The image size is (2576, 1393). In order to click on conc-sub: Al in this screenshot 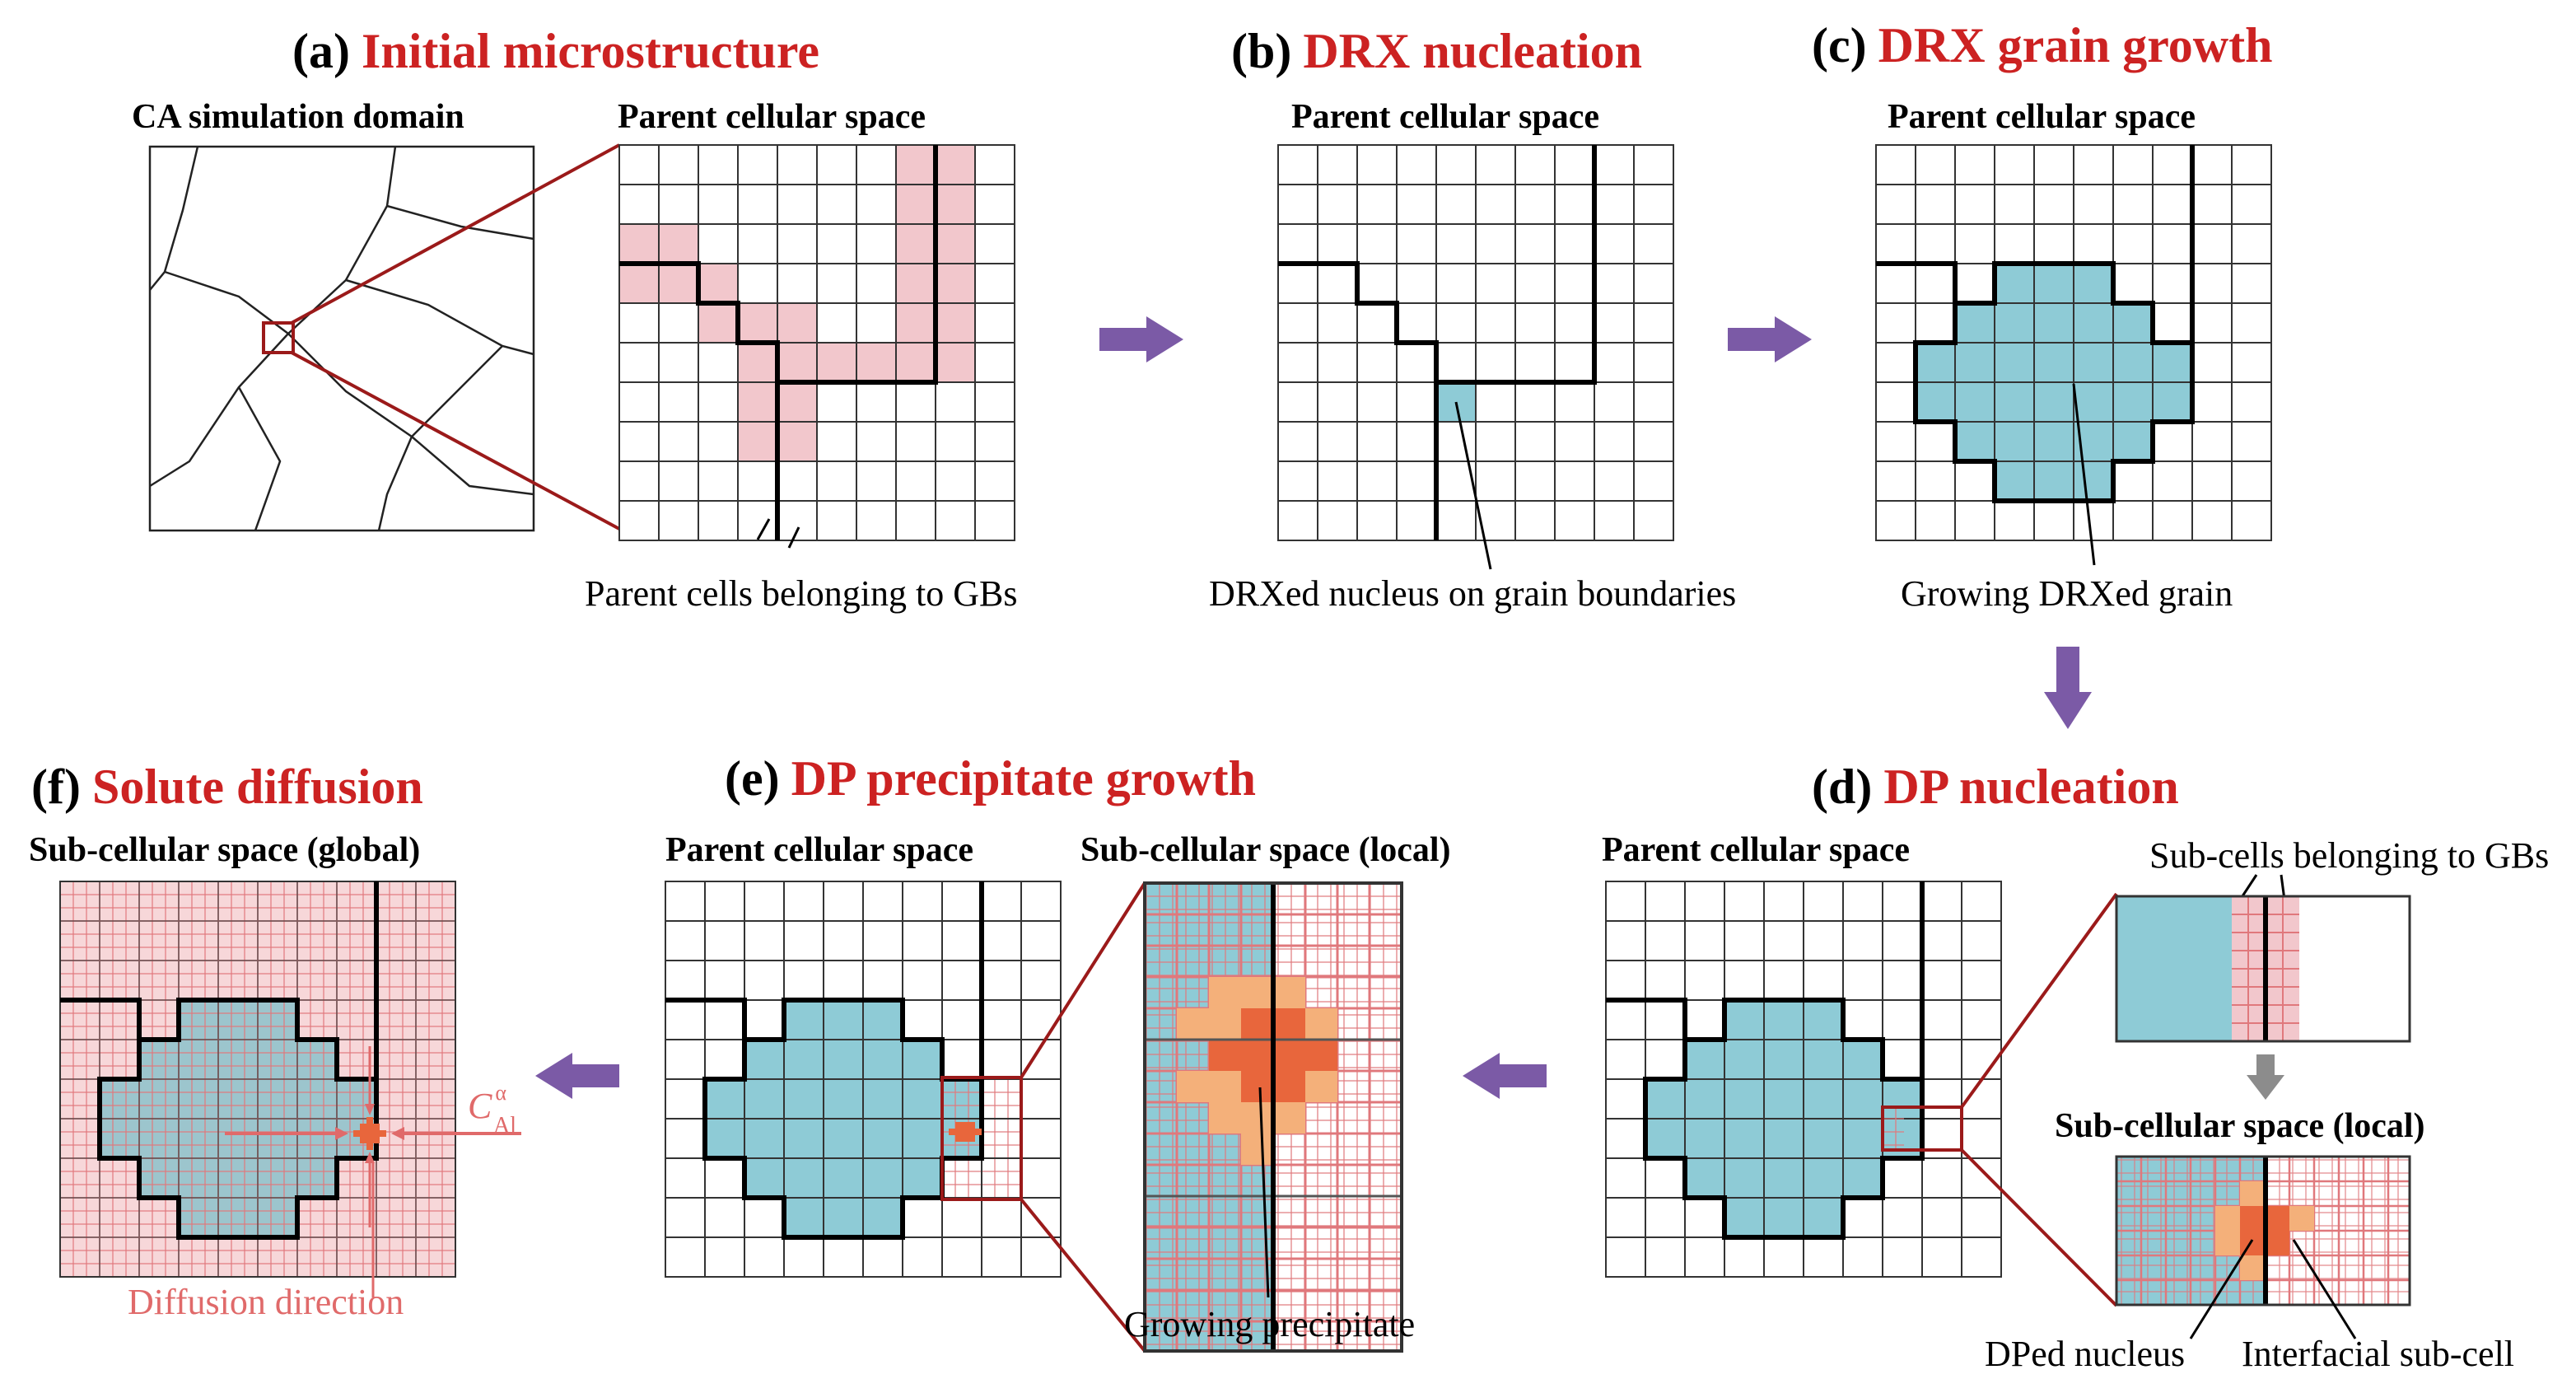, I will do `click(504, 1125)`.